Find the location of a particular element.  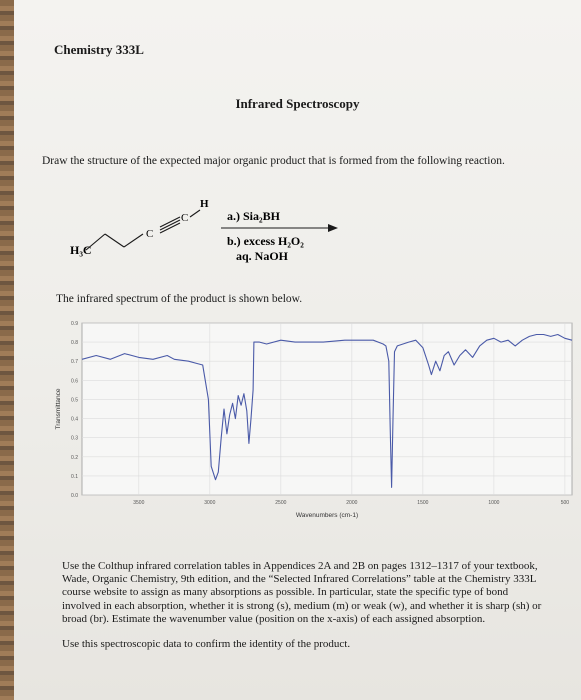

y-tick-label: 0.1 is located at coordinates (74, 477).